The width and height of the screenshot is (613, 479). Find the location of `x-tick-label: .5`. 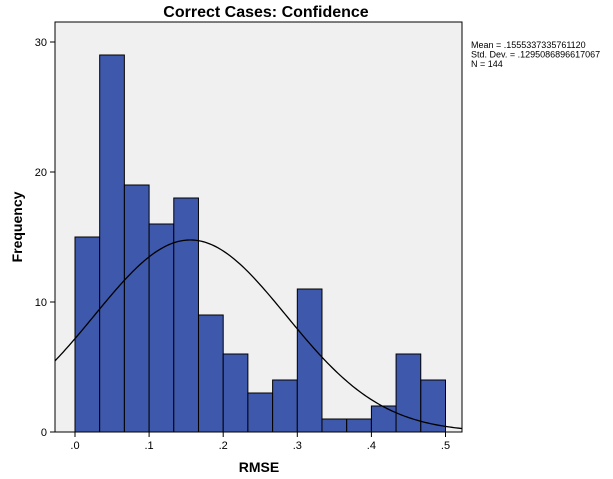

x-tick-label: .5 is located at coordinates (445, 446).